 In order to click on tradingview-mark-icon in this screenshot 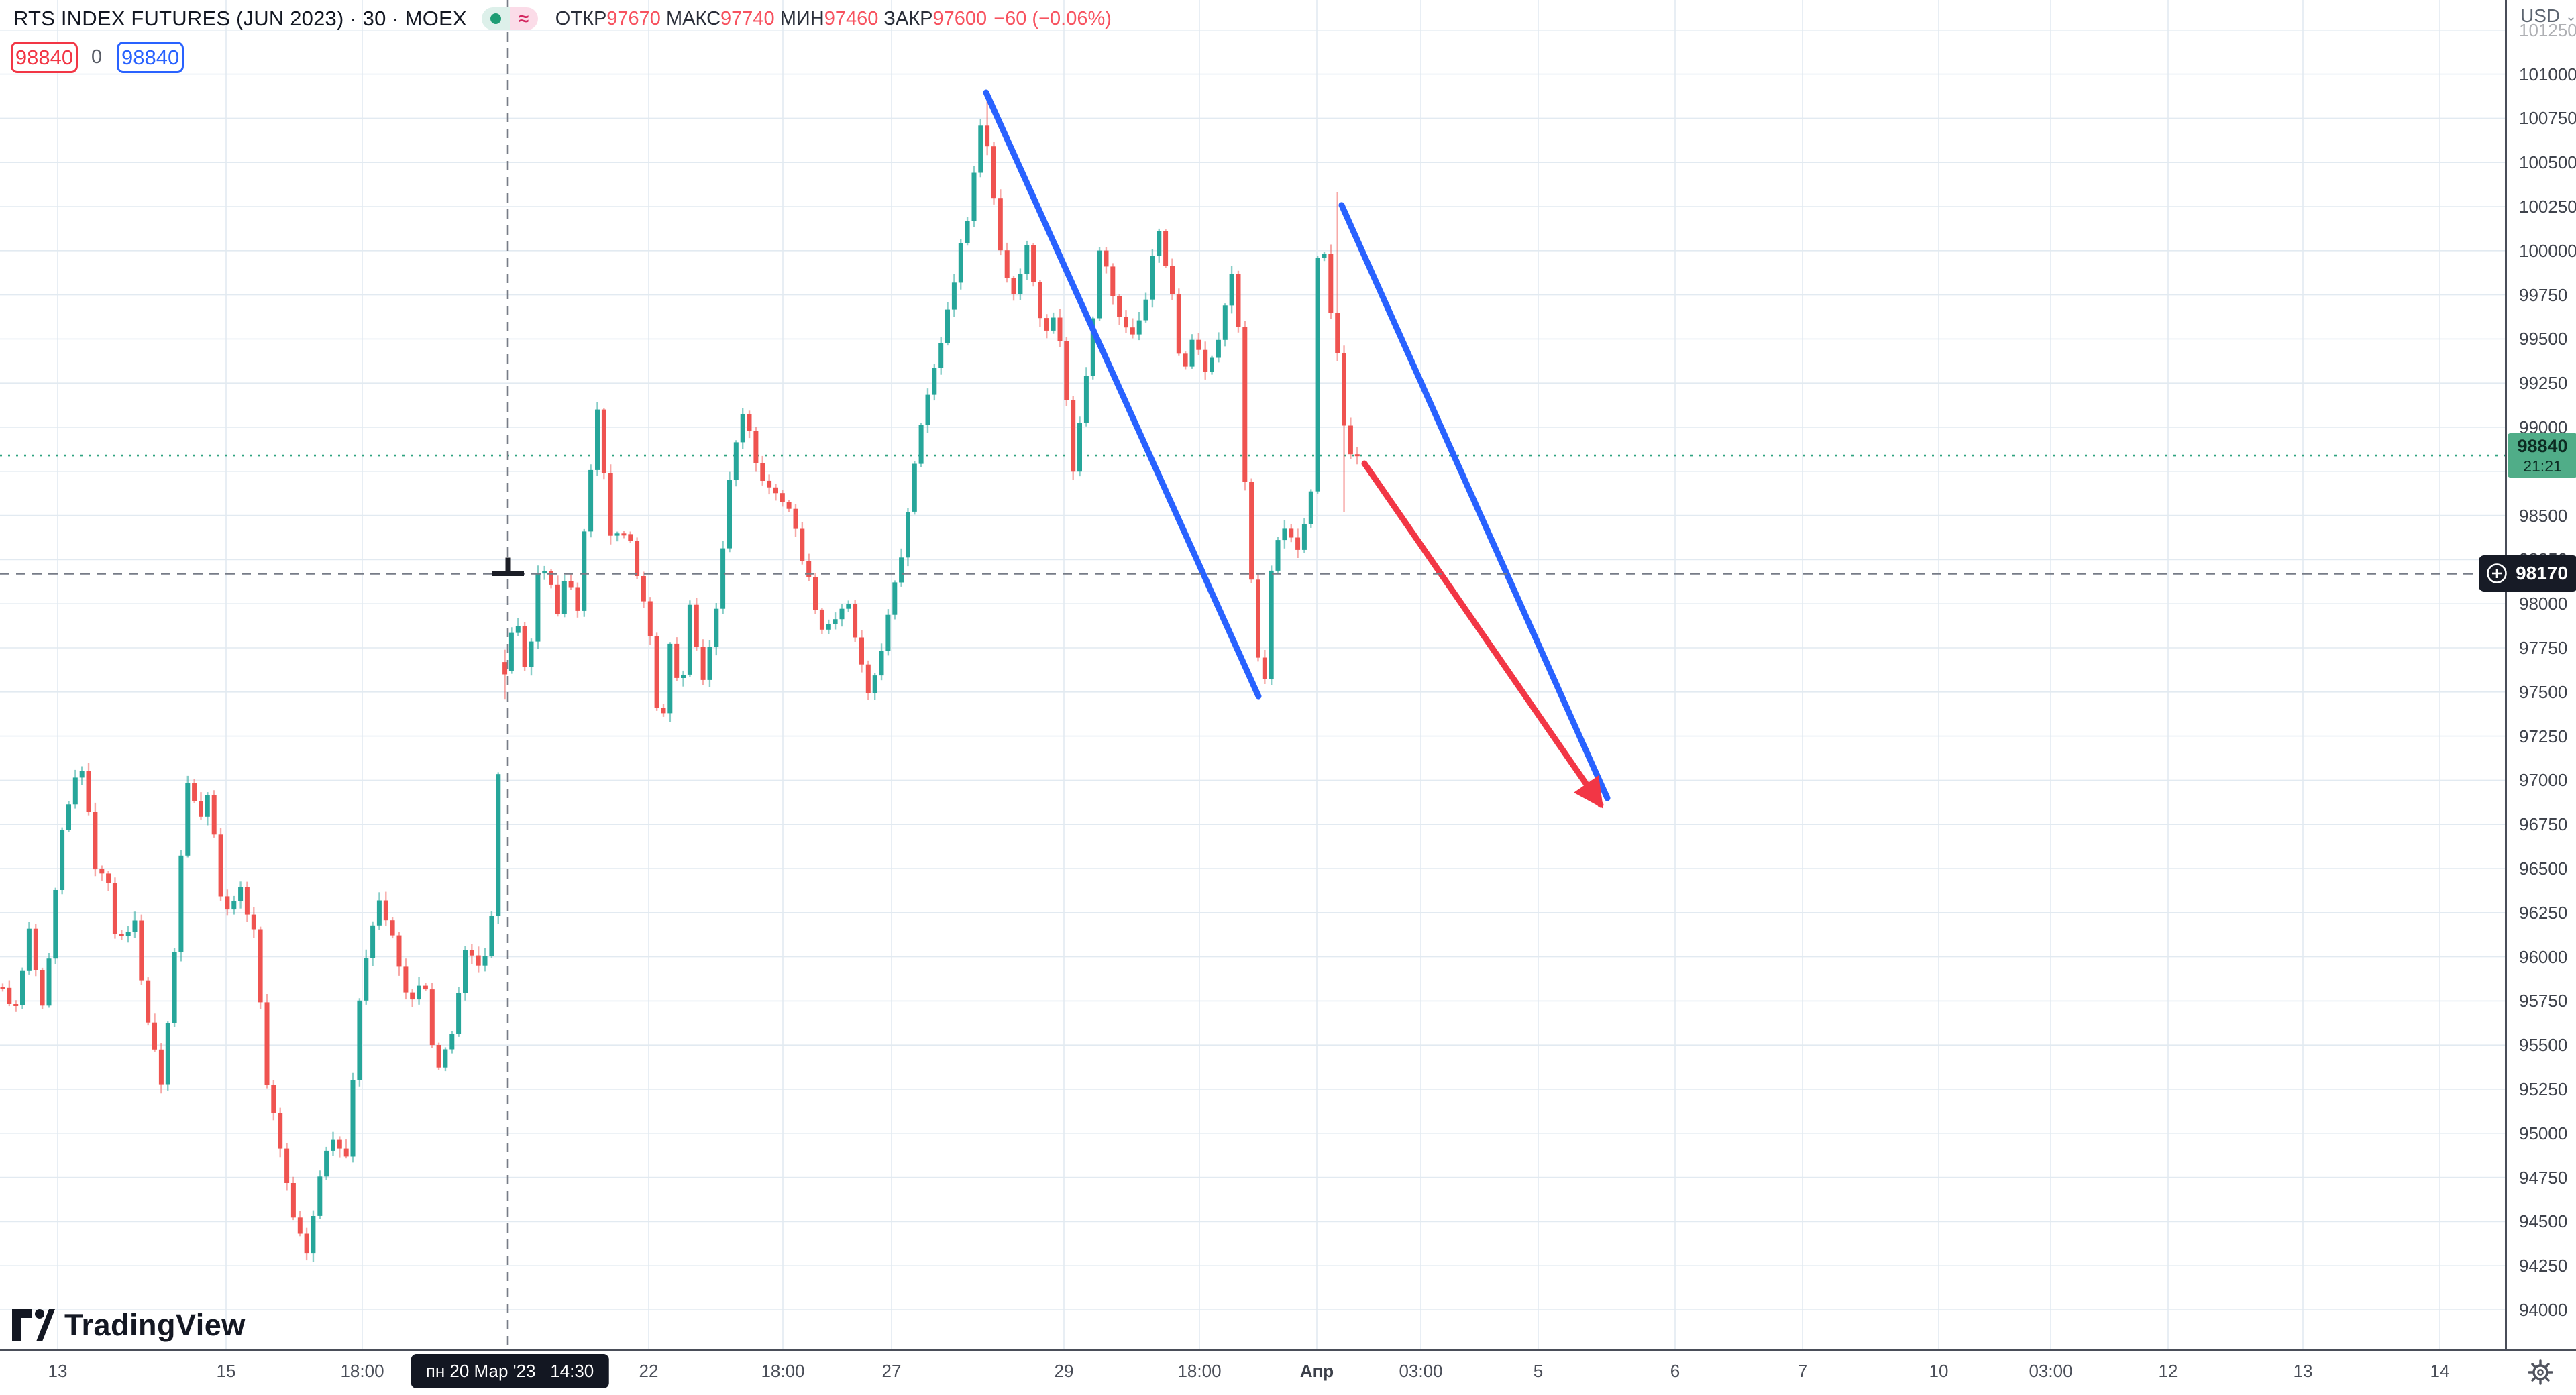, I will do `click(33, 1325)`.